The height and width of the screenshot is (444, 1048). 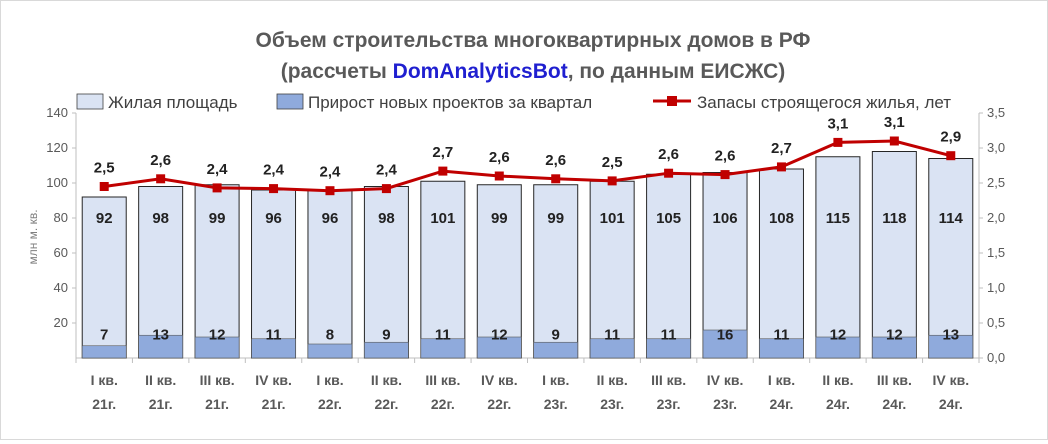 What do you see at coordinates (57, 112) in the screenshot?
I see `y-tick-label: 140` at bounding box center [57, 112].